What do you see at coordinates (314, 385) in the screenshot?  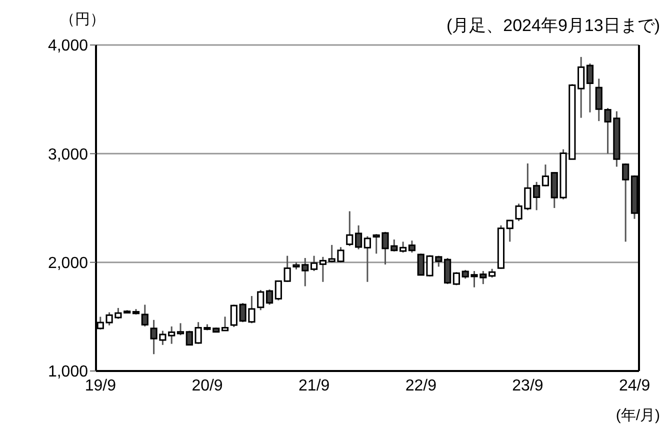 I see `x-tick-label: 21/9` at bounding box center [314, 385].